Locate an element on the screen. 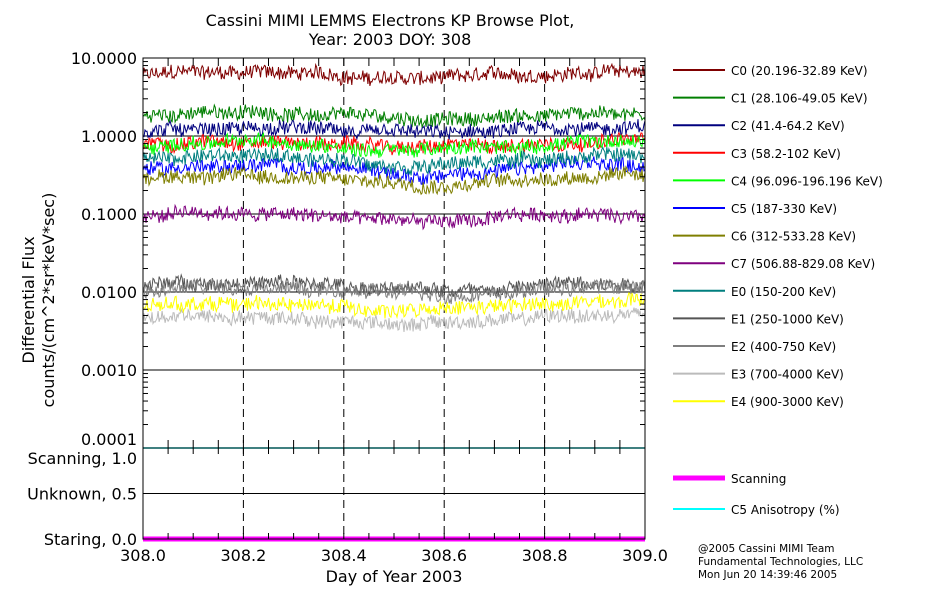 The width and height of the screenshot is (950, 600). x-axis-label: Day of Year 2003 is located at coordinates (394, 576).